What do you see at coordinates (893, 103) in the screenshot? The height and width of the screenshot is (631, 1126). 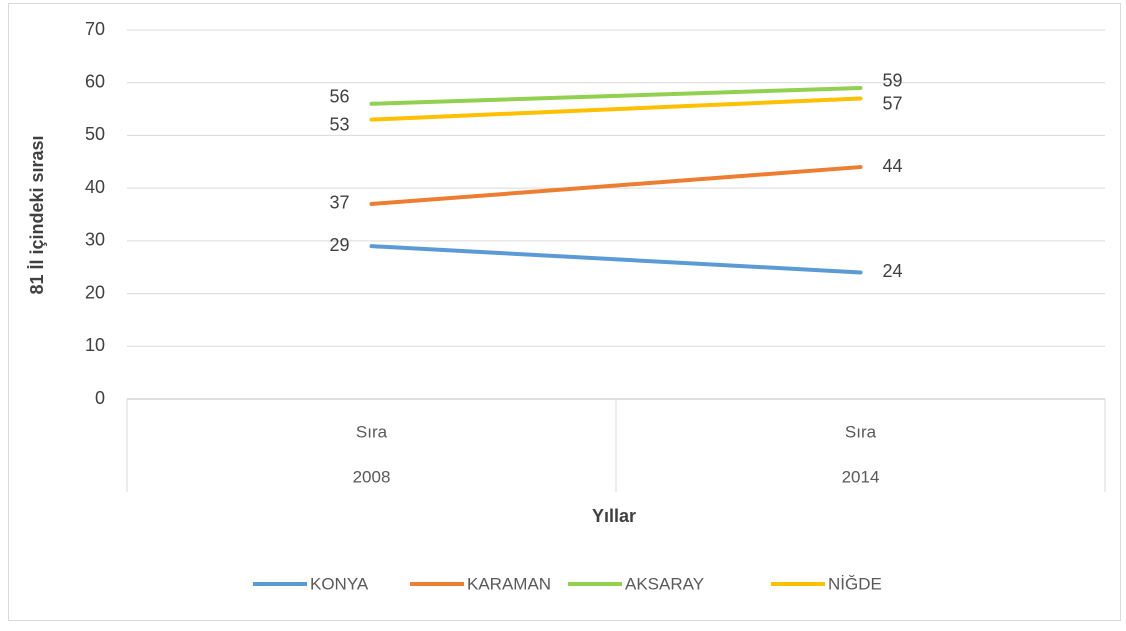 I see `data-label: 57` at bounding box center [893, 103].